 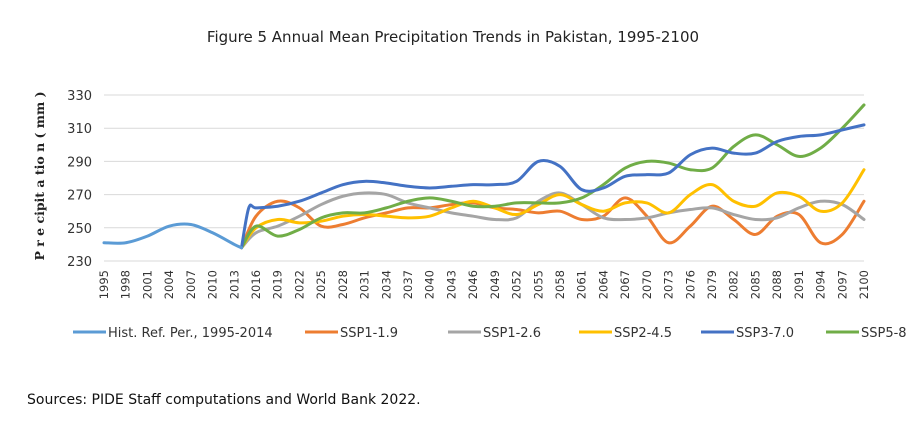 I want to click on x-tick-label: 2028, so click(x=343, y=284).